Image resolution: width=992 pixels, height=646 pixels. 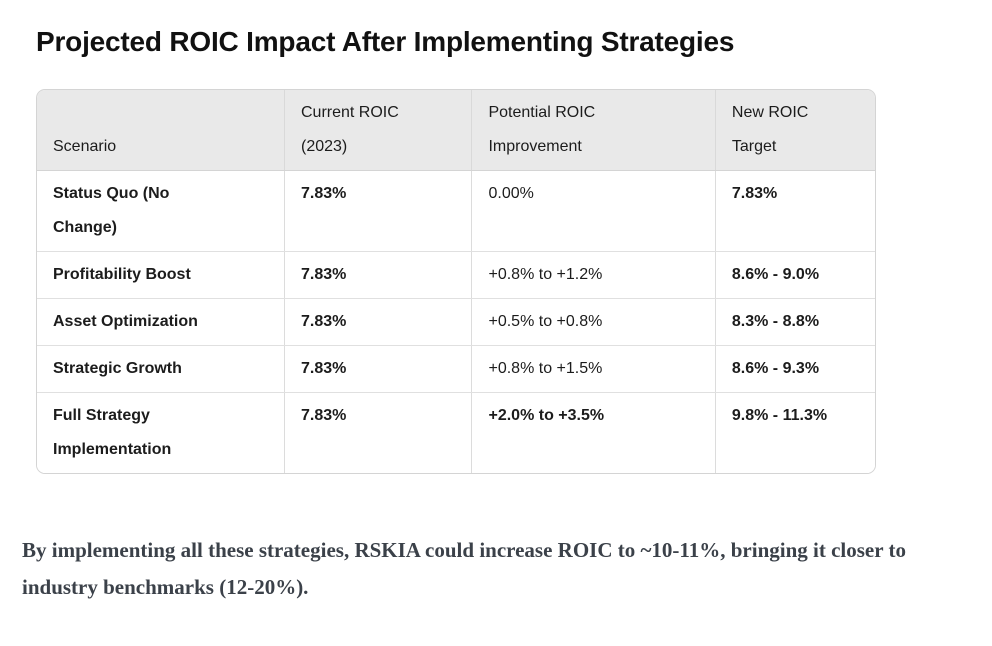 I want to click on cell-scenario: Status Quo (No Change), so click(x=161, y=211).